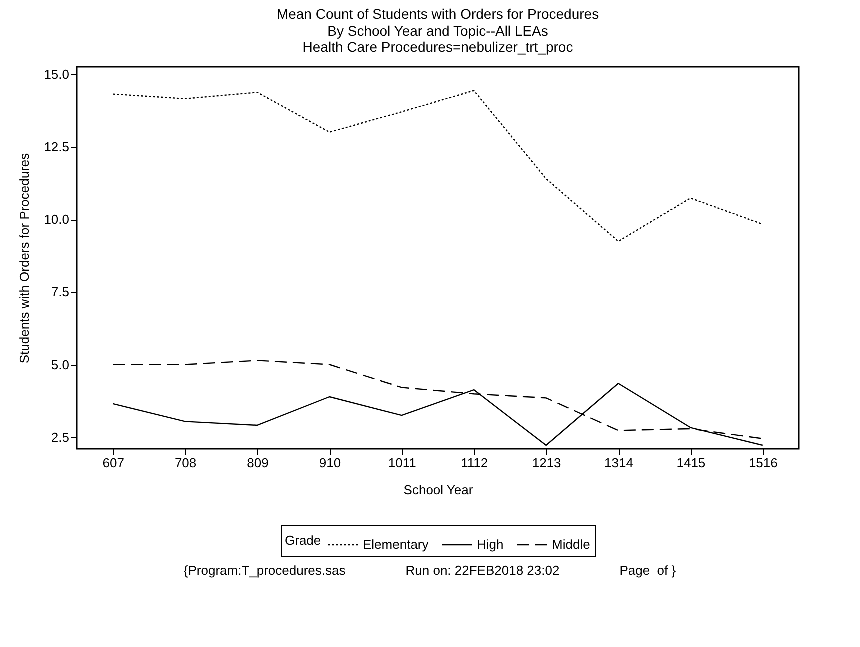 Image resolution: width=860 pixels, height=647 pixels. Describe the element at coordinates (571, 544) in the screenshot. I see `legend-label: Middle` at that location.